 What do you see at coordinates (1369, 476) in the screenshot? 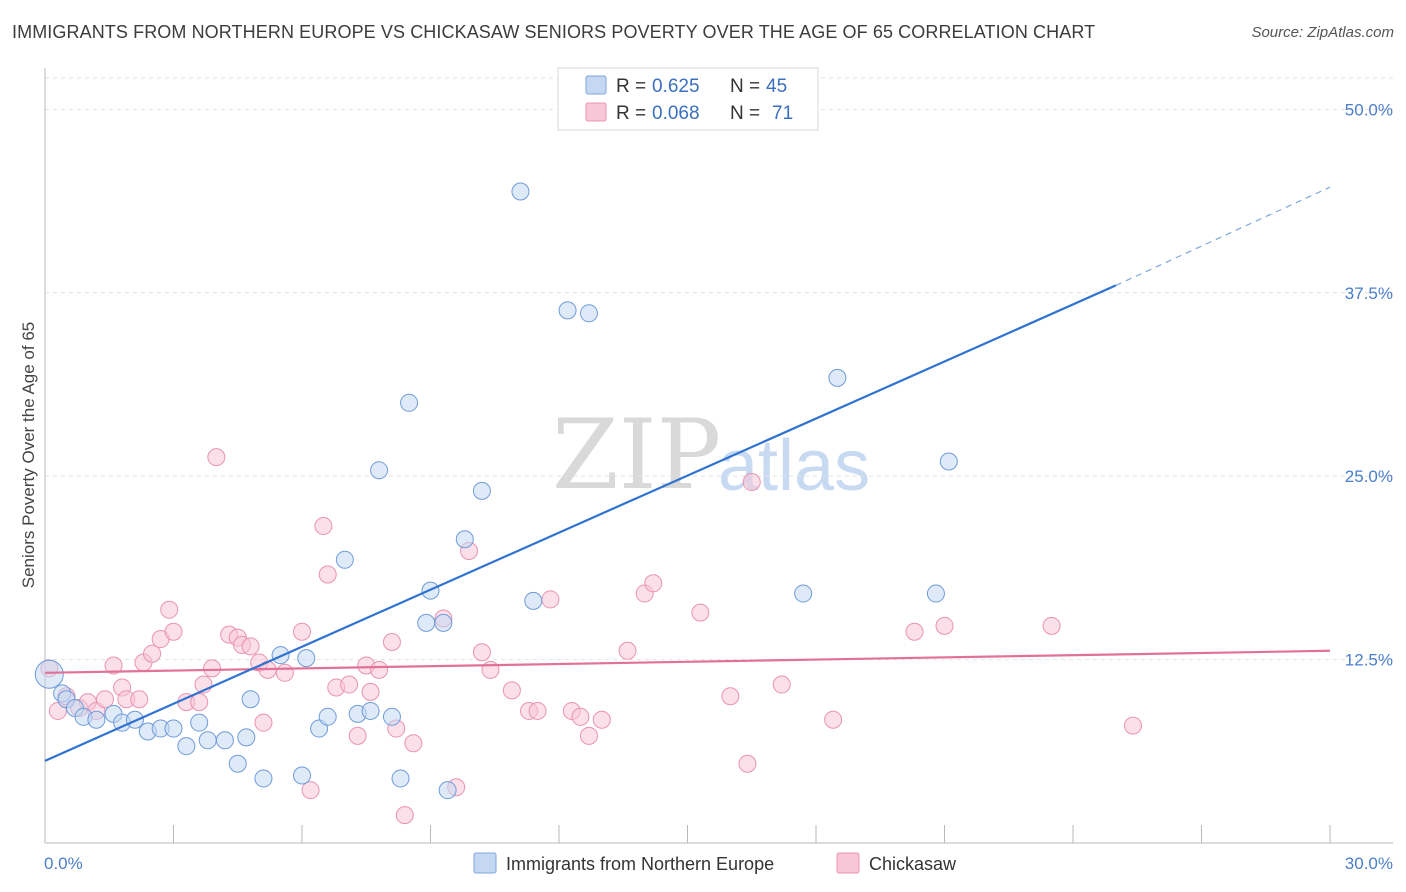
I see `y-tick-label: 25.0%` at bounding box center [1369, 476].